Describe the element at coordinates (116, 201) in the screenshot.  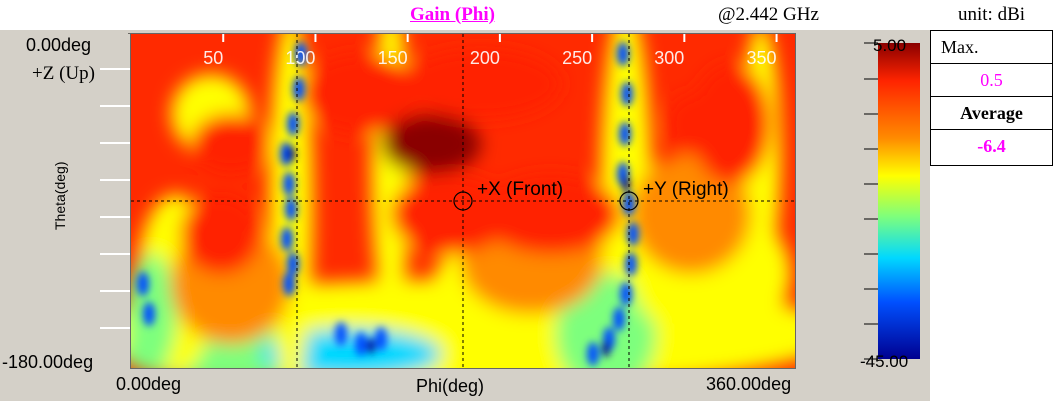
I see `y-ticks` at that location.